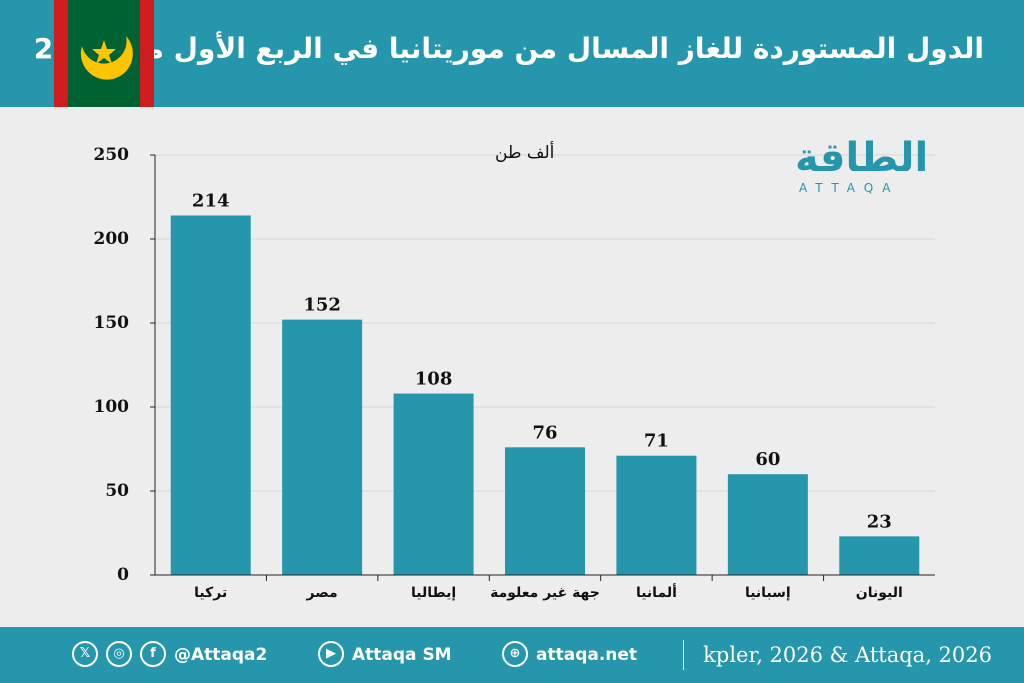  What do you see at coordinates (153, 654) in the screenshot?
I see `facebook-icon: f` at bounding box center [153, 654].